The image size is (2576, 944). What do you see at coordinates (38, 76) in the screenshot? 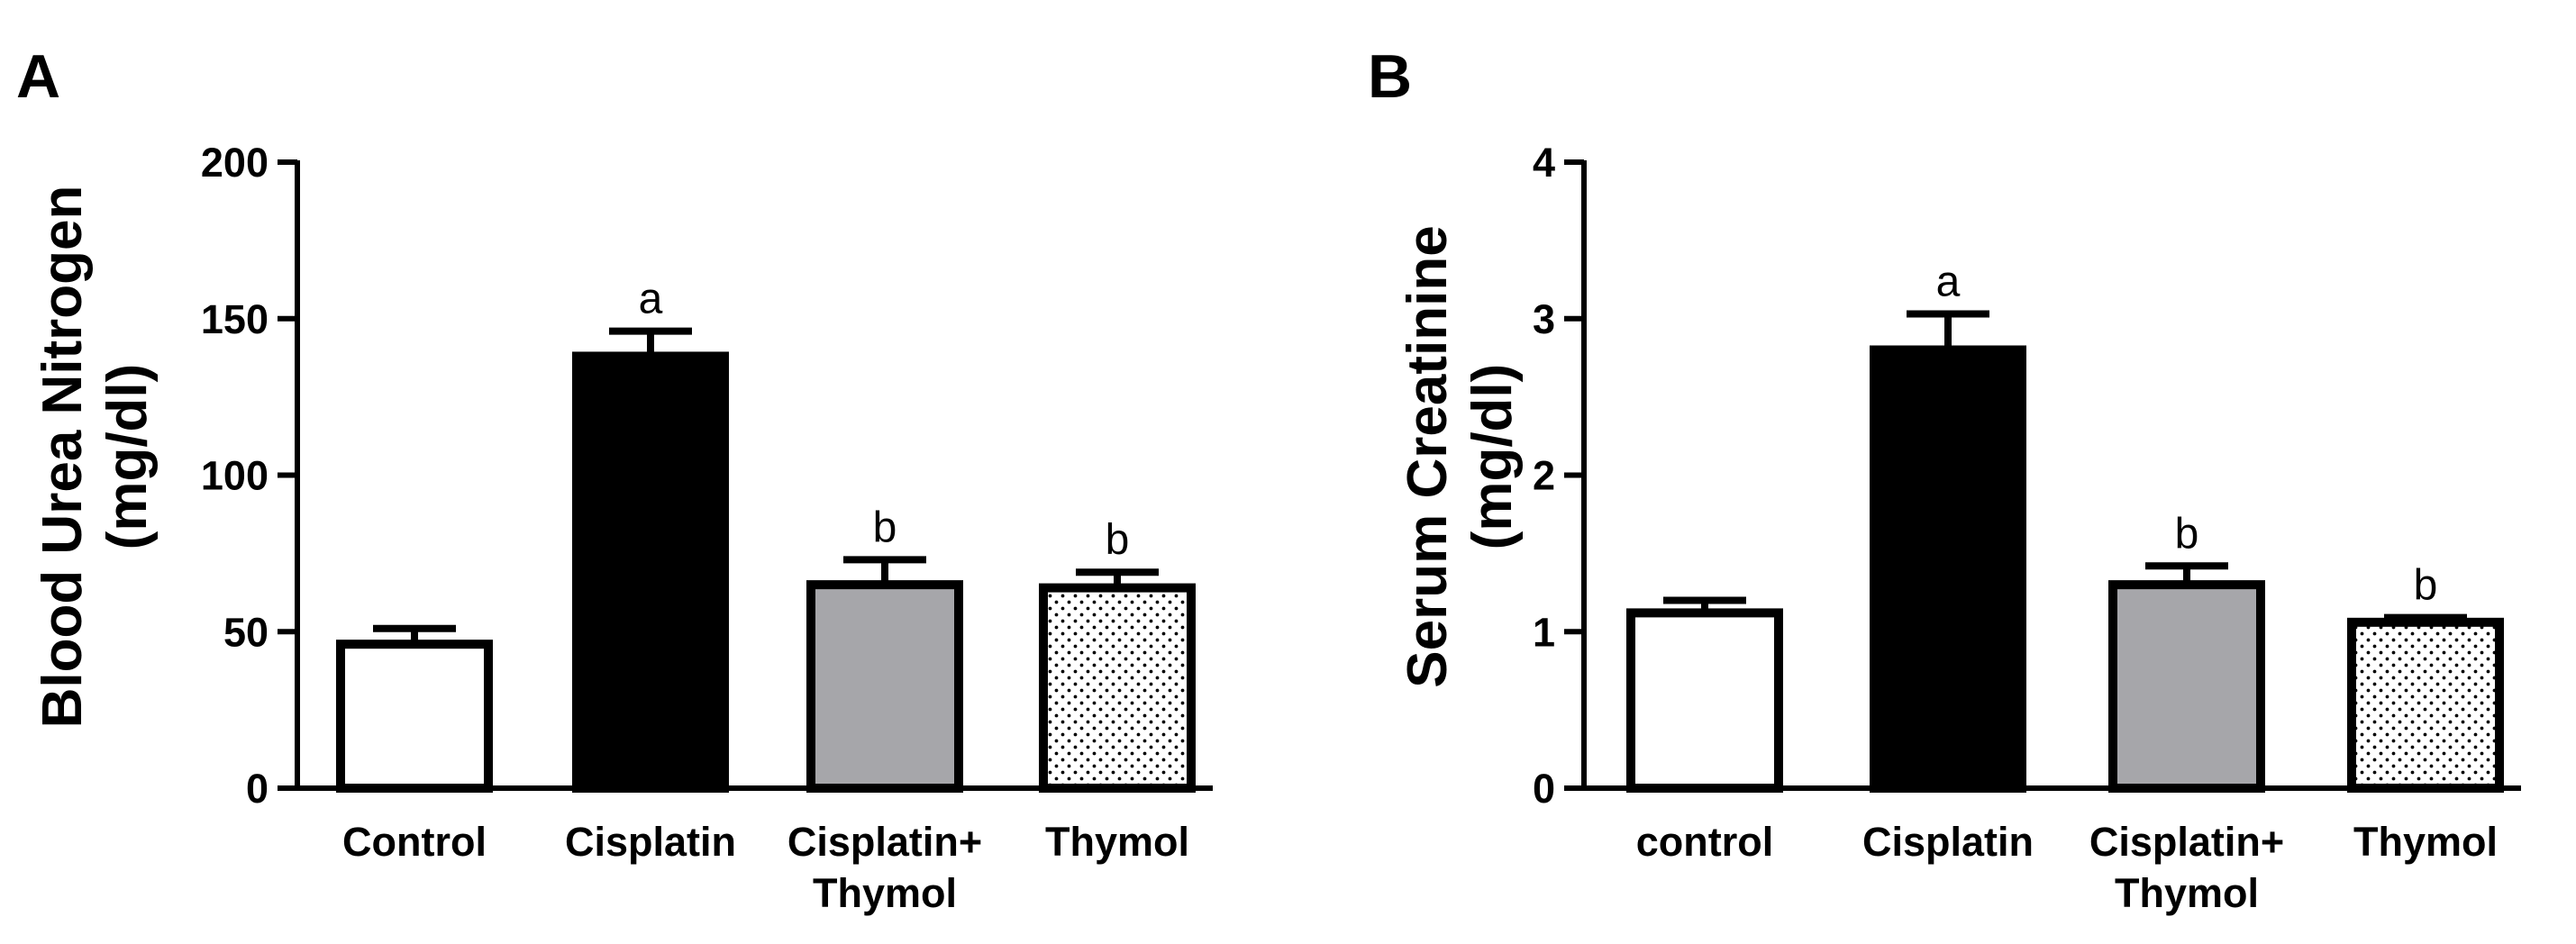
I see `panel-letter: A` at bounding box center [38, 76].